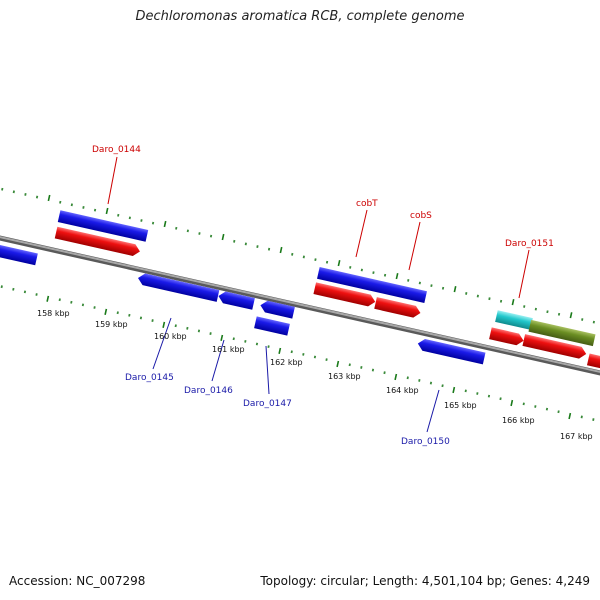 This screenshot has width=600, height=600. Describe the element at coordinates (242, 256) in the screenshot. I see `forward-cds-features` at that location.